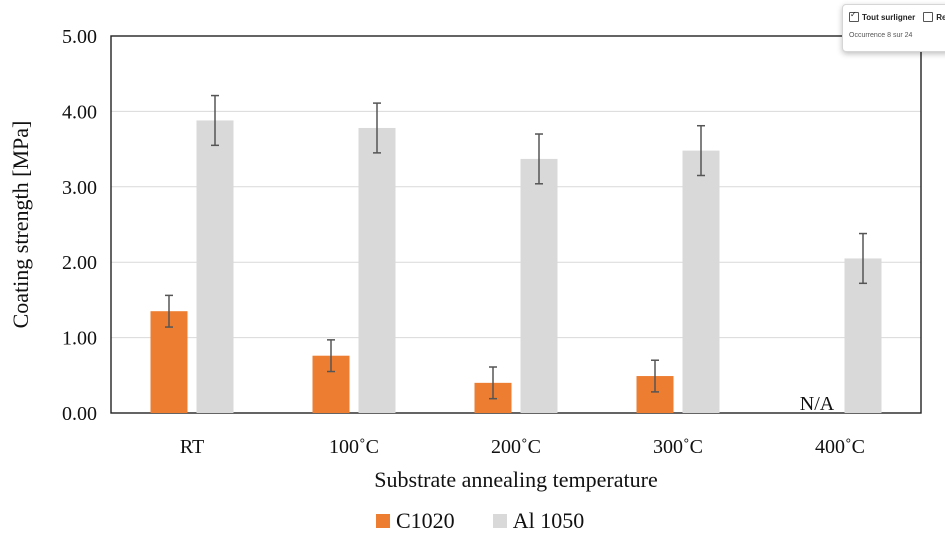 The height and width of the screenshot is (536, 945). What do you see at coordinates (548, 520) in the screenshot?
I see `legend-label-al1050: Al 1050` at bounding box center [548, 520].